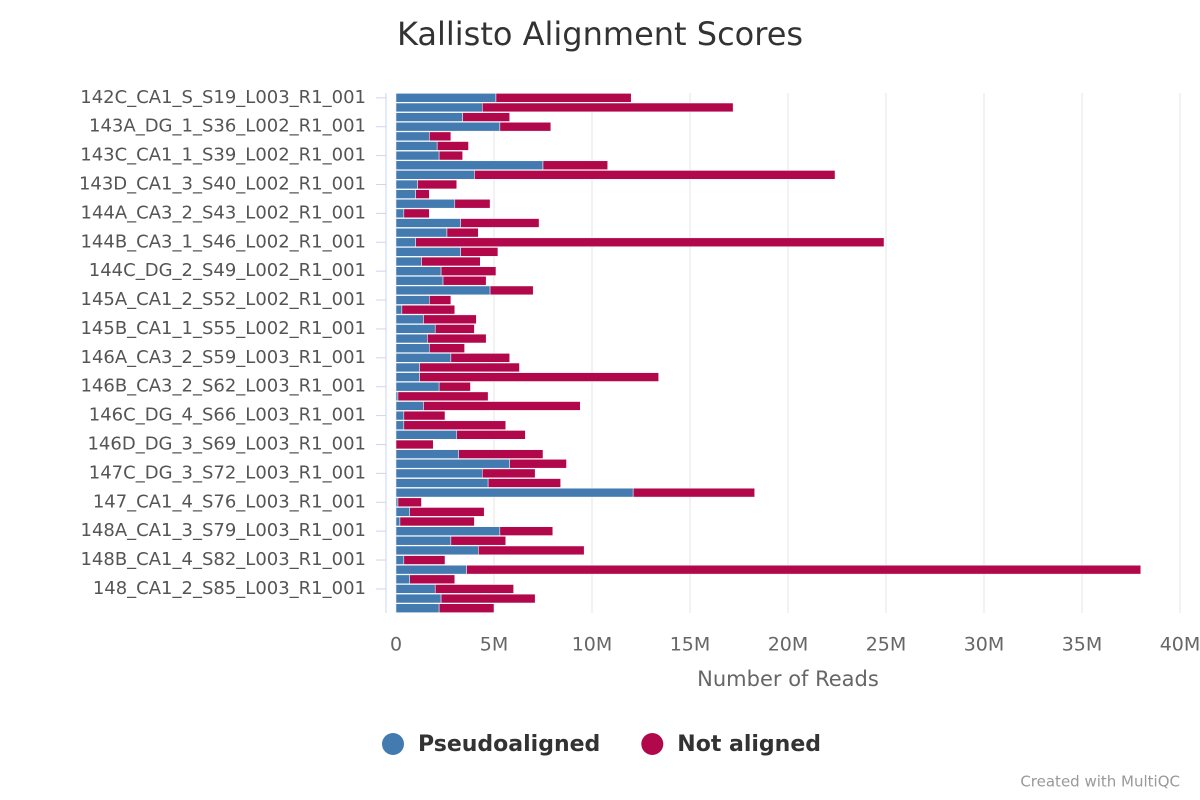 The width and height of the screenshot is (1200, 800). I want to click on x-tick-label: 10M, so click(592, 645).